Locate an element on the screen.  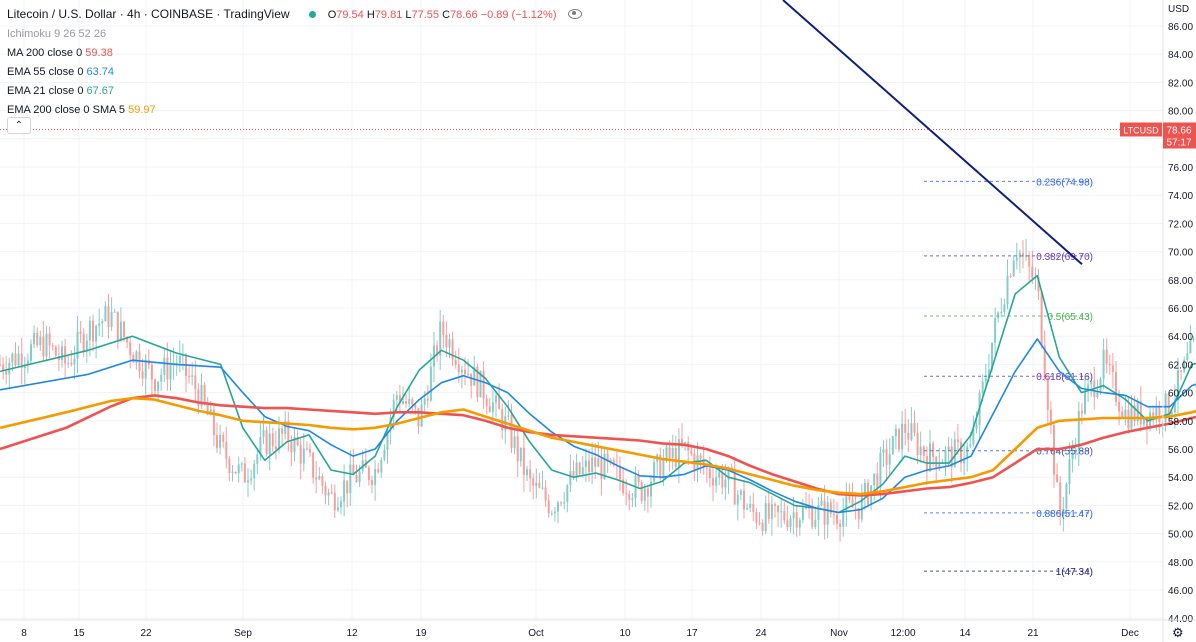
time-tick: 22 is located at coordinates (146, 633).